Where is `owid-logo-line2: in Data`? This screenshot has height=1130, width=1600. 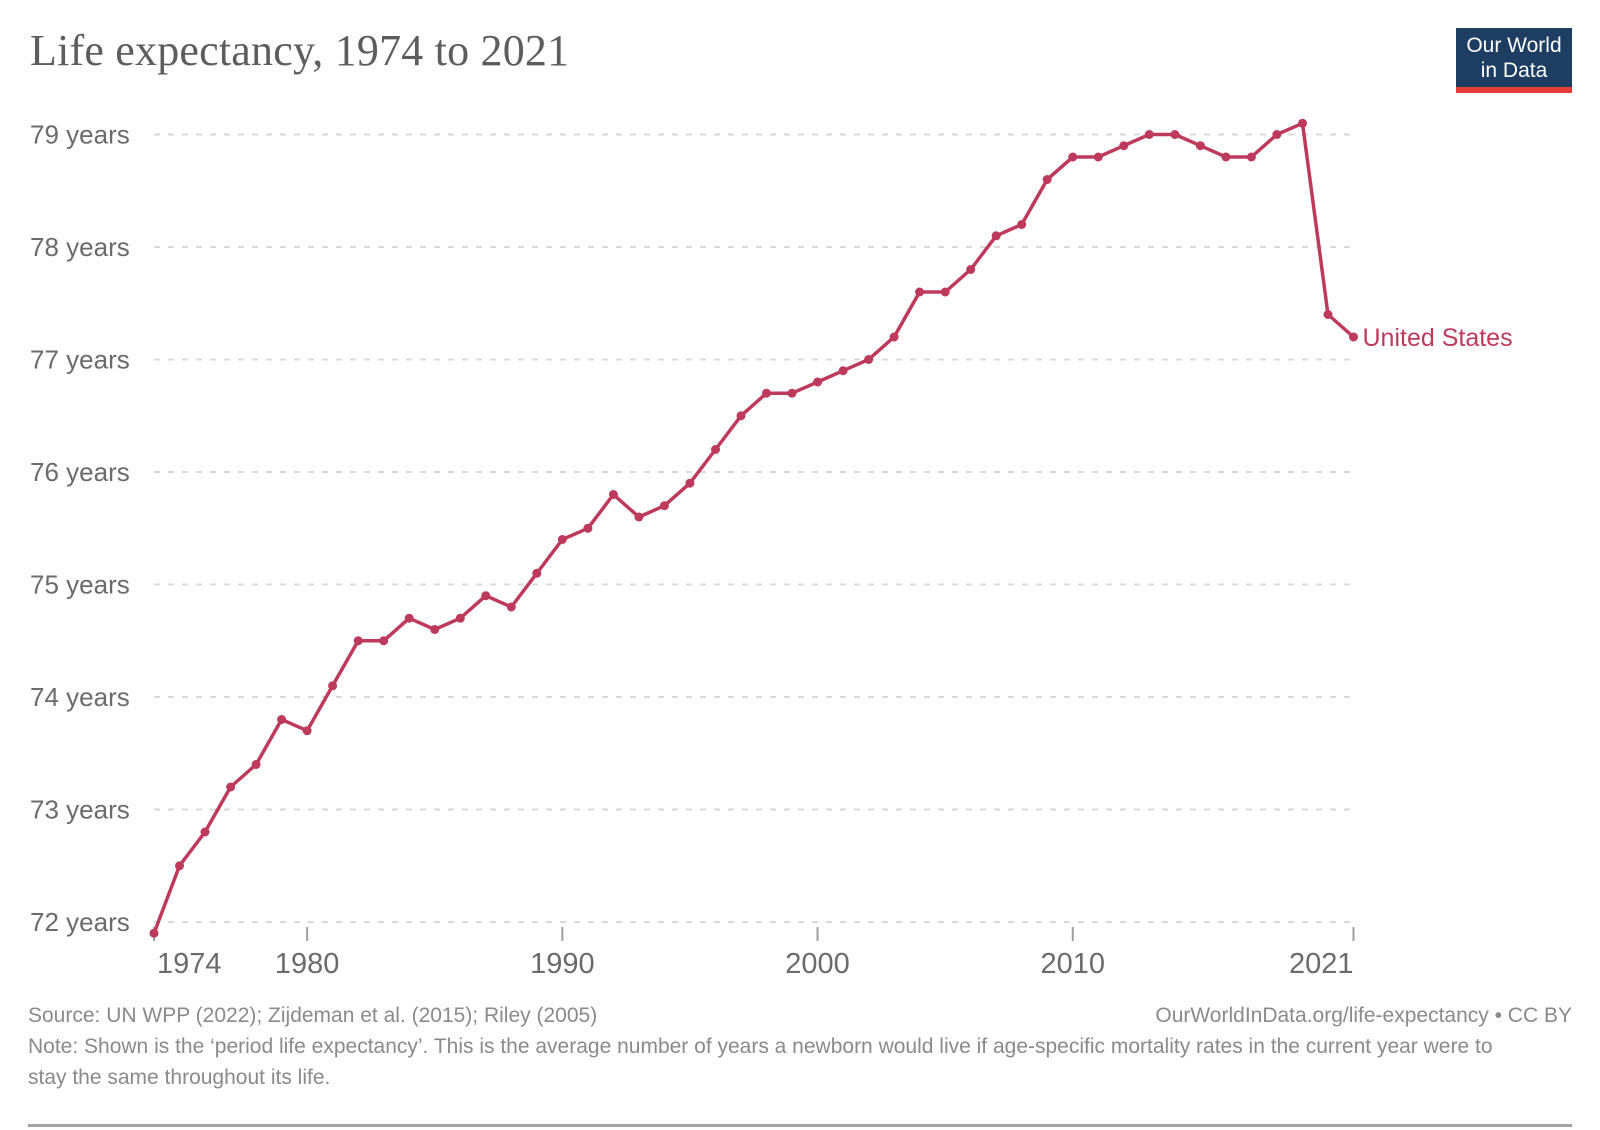
owid-logo-line2: in Data is located at coordinates (1514, 70).